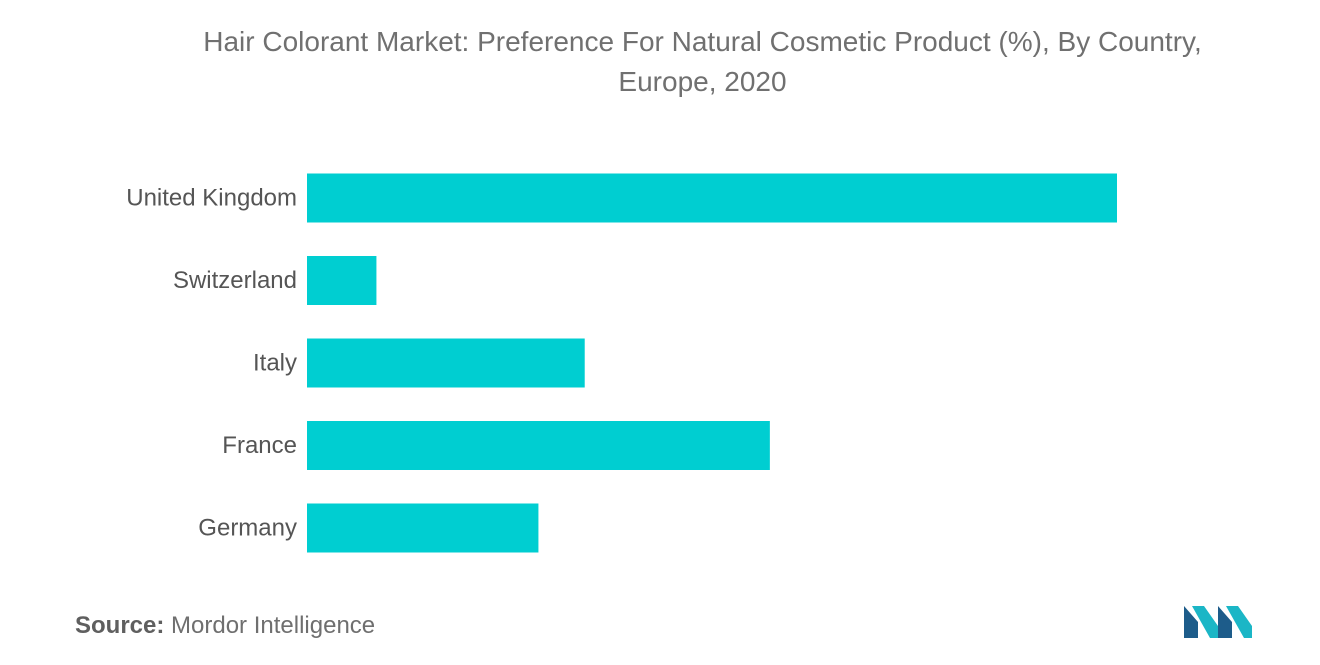  Describe the element at coordinates (1218, 622) in the screenshot. I see `mordor-intelligence-logo-icon` at that location.